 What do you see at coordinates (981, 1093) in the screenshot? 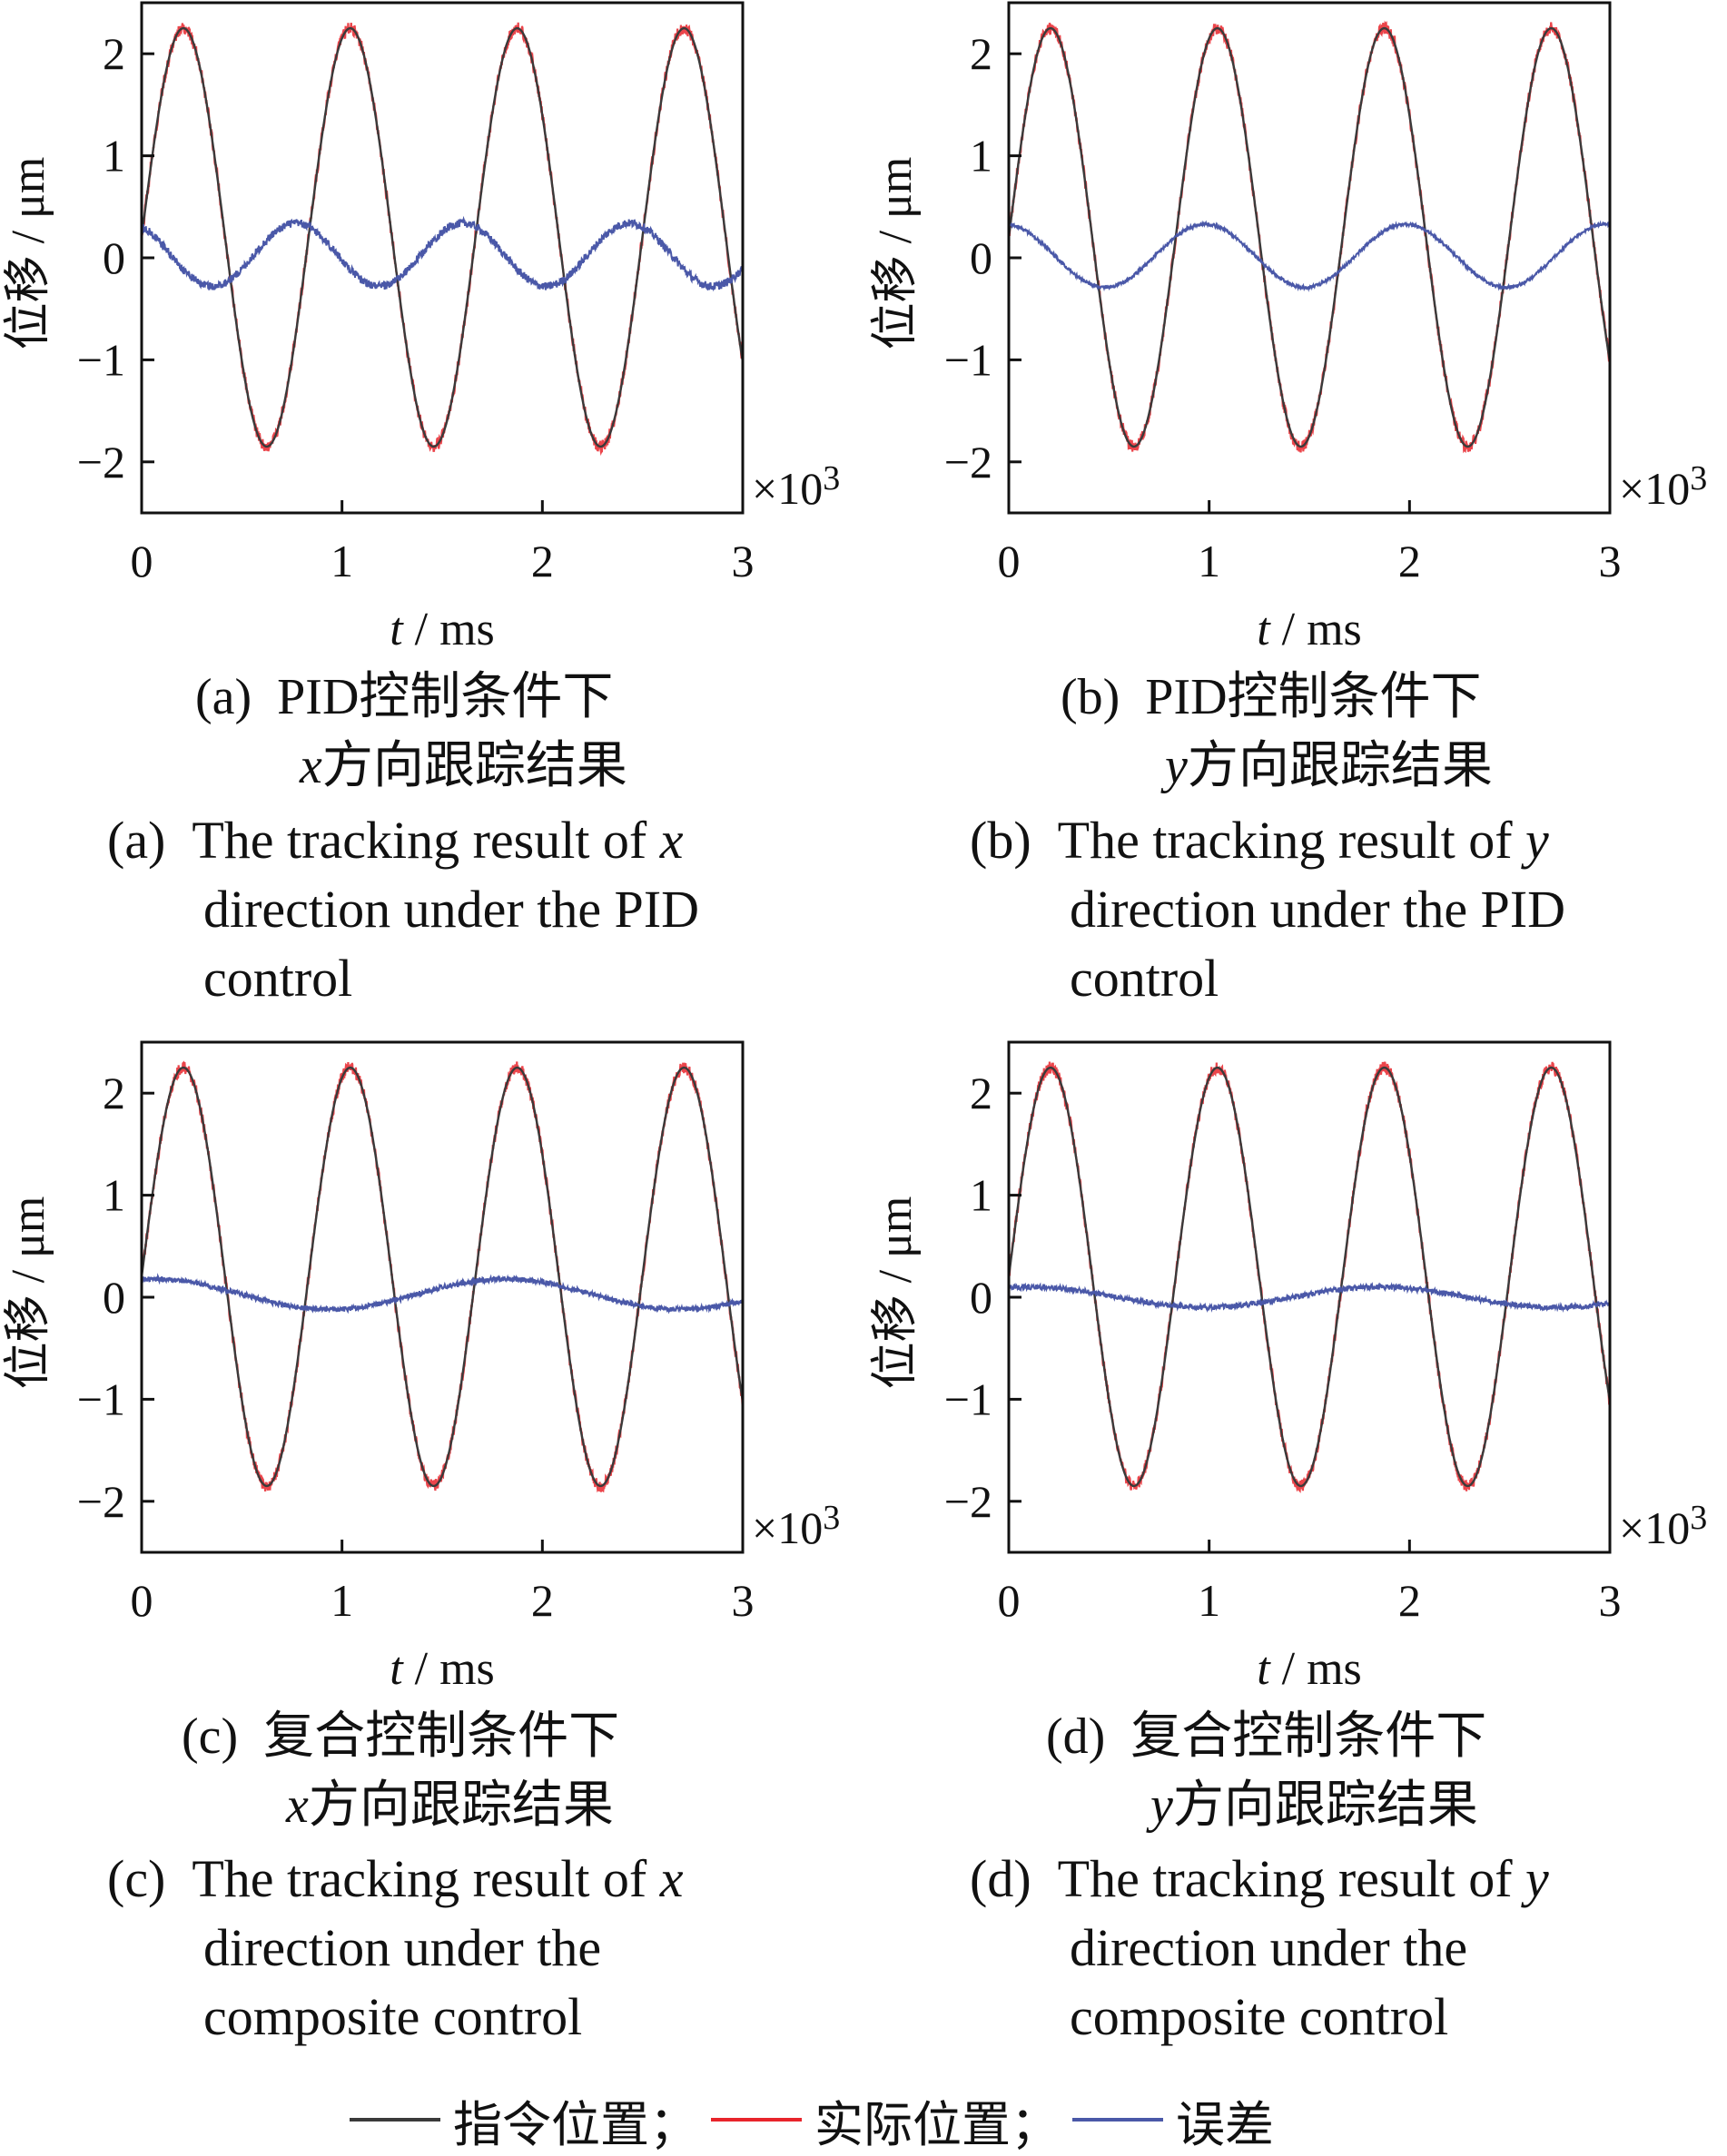
I see `y-tick-label-d-4: 2` at bounding box center [981, 1093].